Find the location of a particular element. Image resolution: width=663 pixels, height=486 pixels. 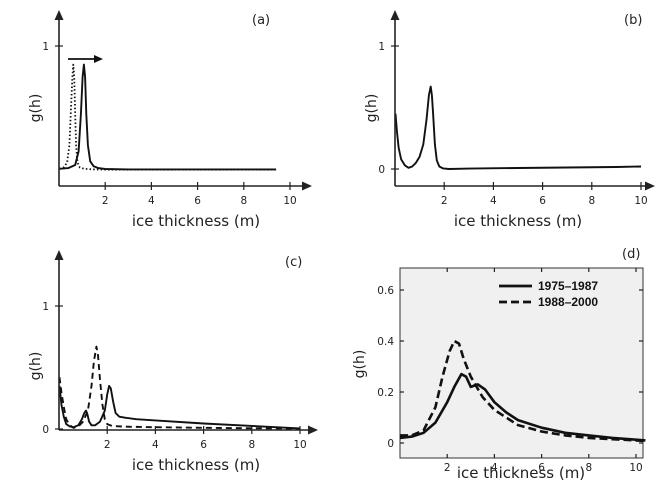

panel-a-series-solid-line is located at coordinates (168, 117).